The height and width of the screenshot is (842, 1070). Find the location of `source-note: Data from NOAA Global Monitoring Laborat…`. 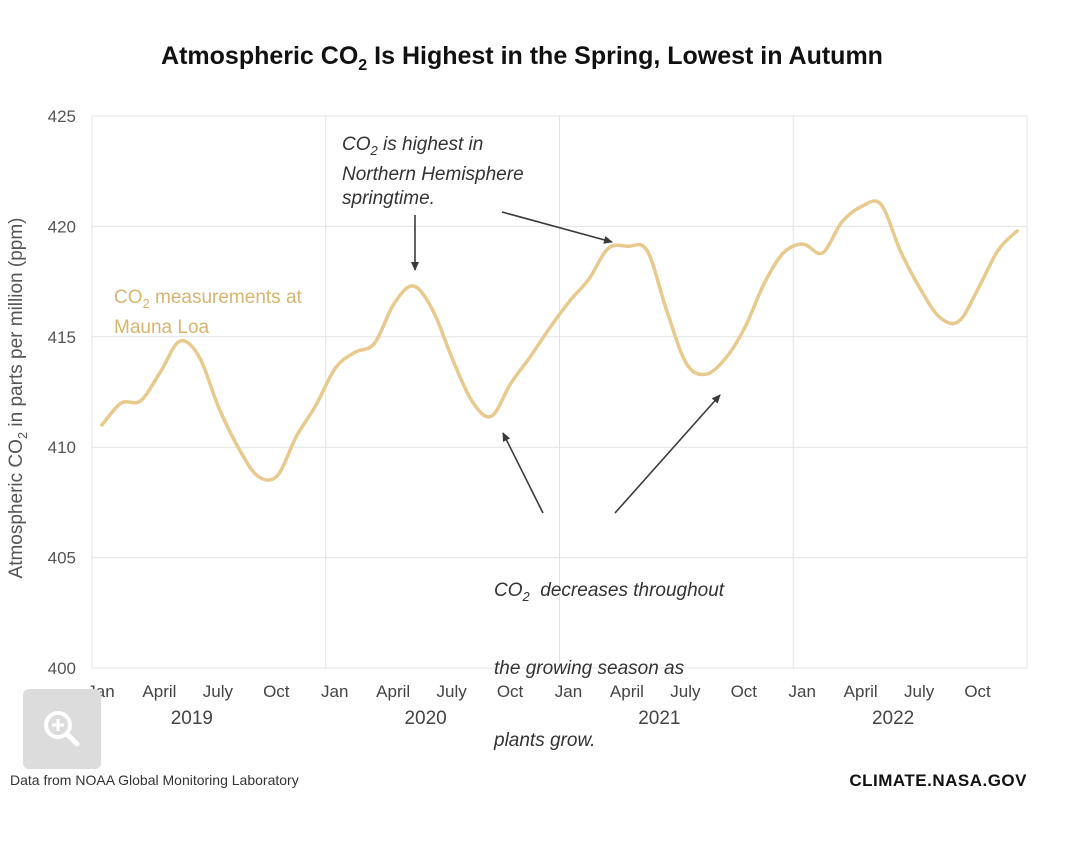

source-note: Data from NOAA Global Monitoring Laborat… is located at coordinates (154, 780).